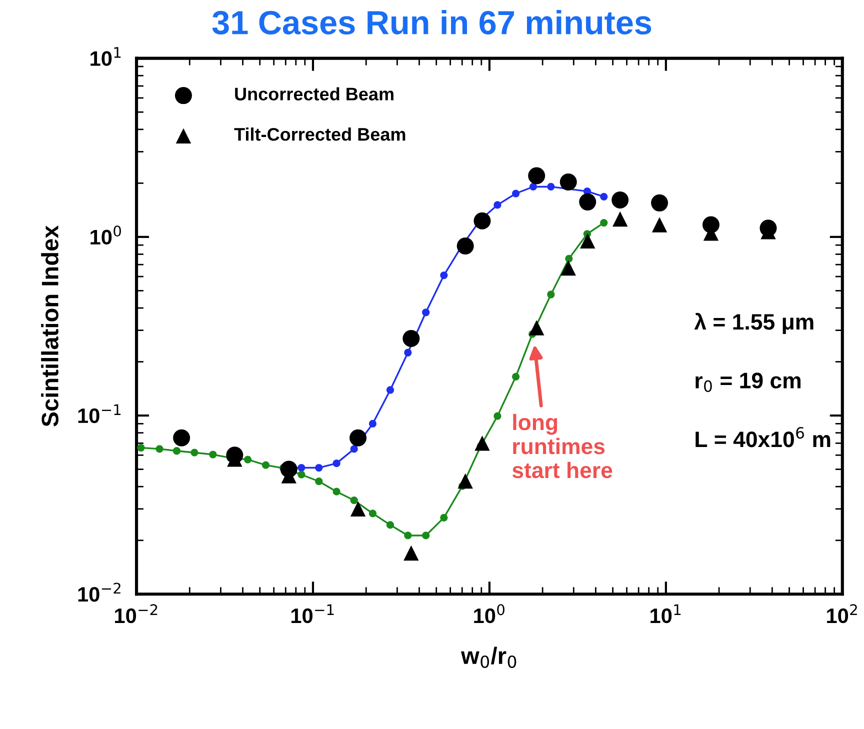  What do you see at coordinates (312, 614) in the screenshot?
I see `x-tick-label: 10$^{−1}$` at bounding box center [312, 614].